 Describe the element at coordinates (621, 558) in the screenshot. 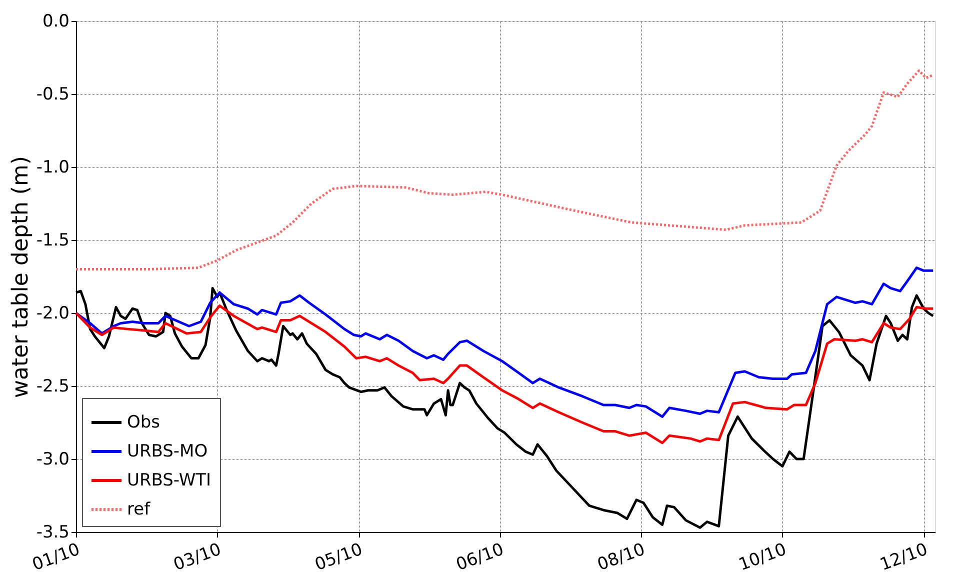

I see `x-tick-label: 08/10` at that location.